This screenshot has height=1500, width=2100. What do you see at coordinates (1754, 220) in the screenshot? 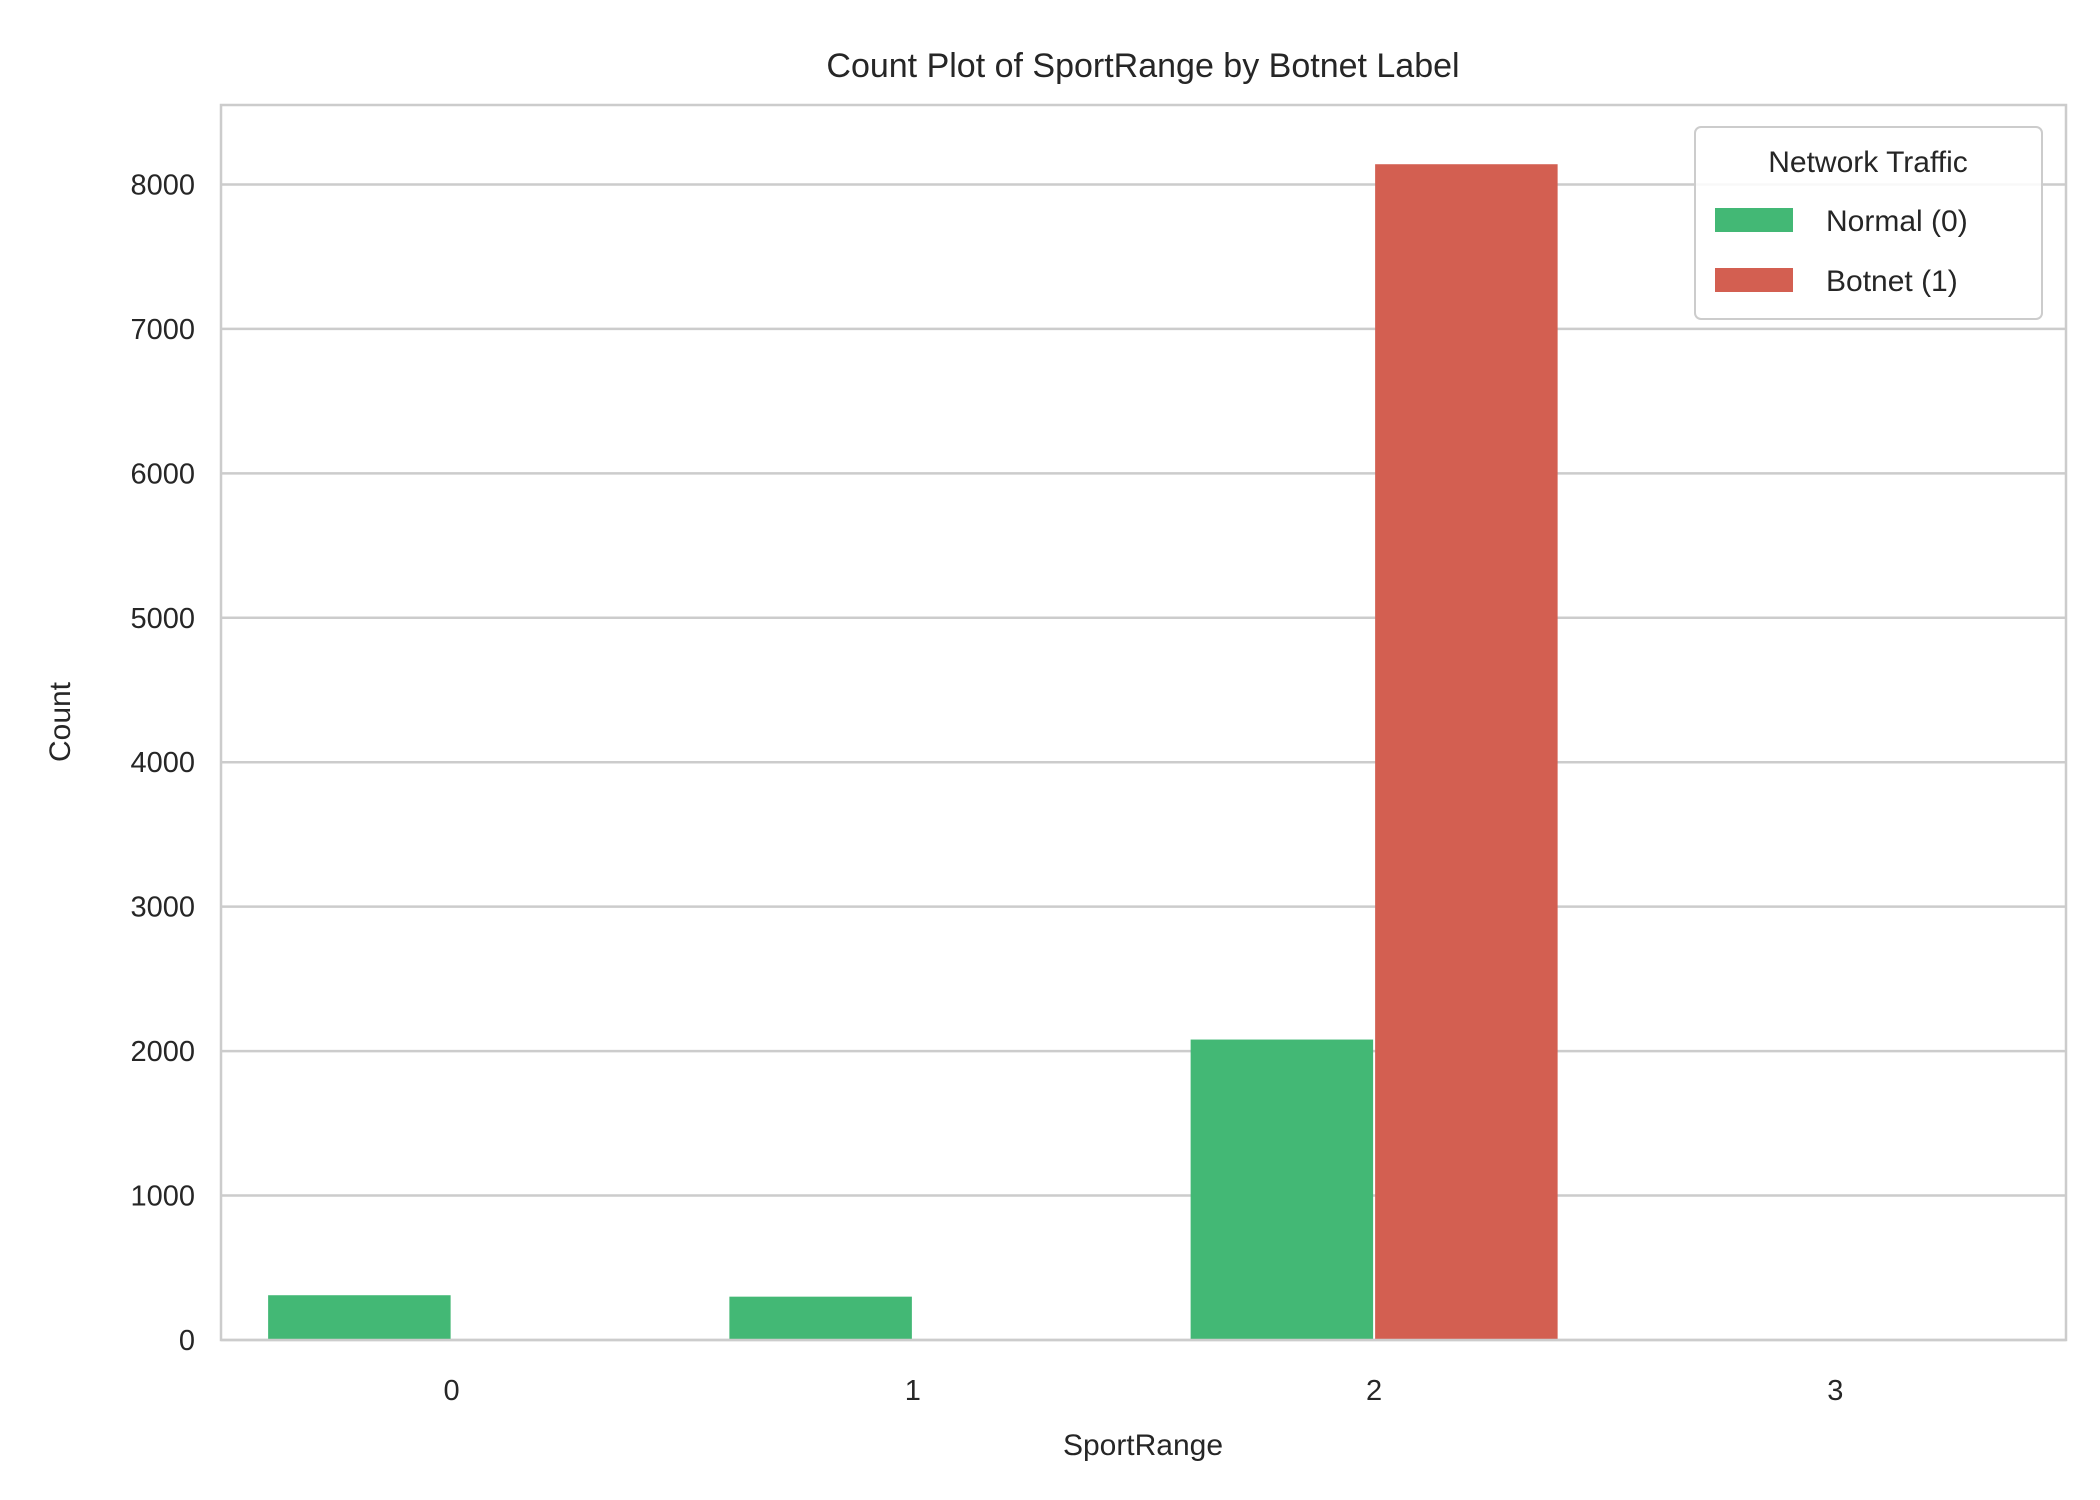
I see `legend-swatch-normal` at bounding box center [1754, 220].